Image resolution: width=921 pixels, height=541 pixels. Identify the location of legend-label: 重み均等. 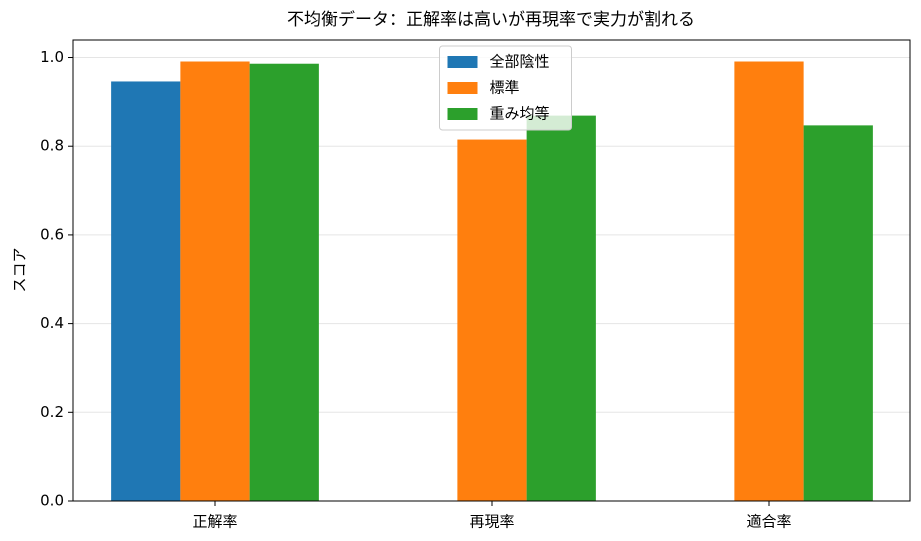
(520, 114).